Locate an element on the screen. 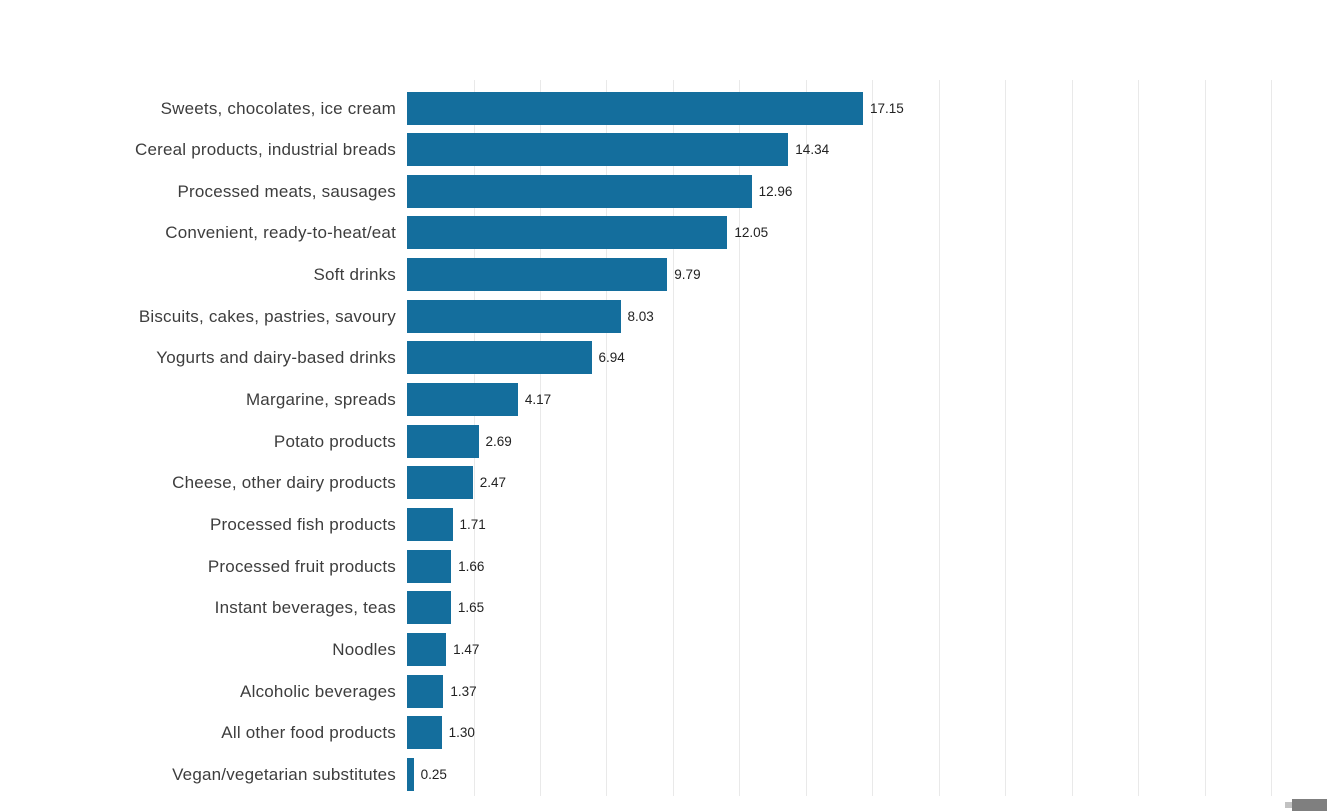  category-label: Soft drinks is located at coordinates (354, 275).